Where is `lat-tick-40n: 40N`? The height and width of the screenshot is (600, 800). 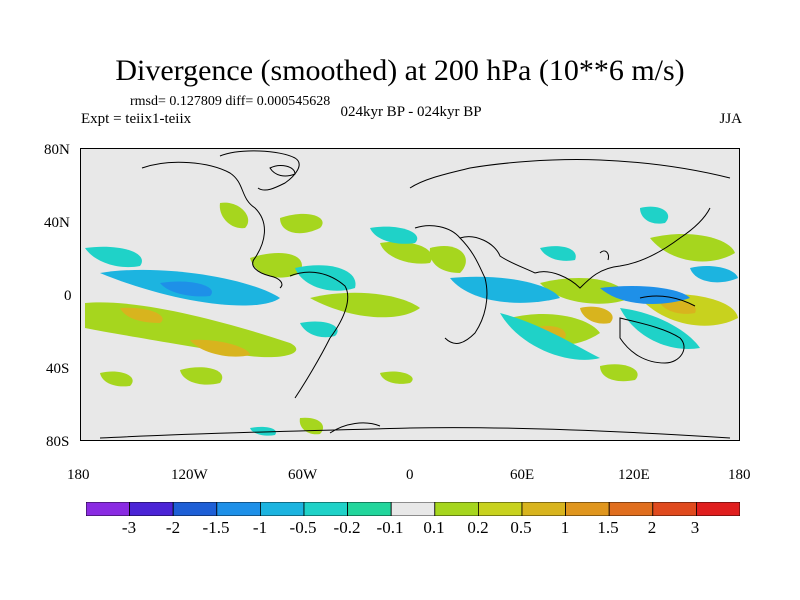
lat-tick-40n: 40N is located at coordinates (57, 223).